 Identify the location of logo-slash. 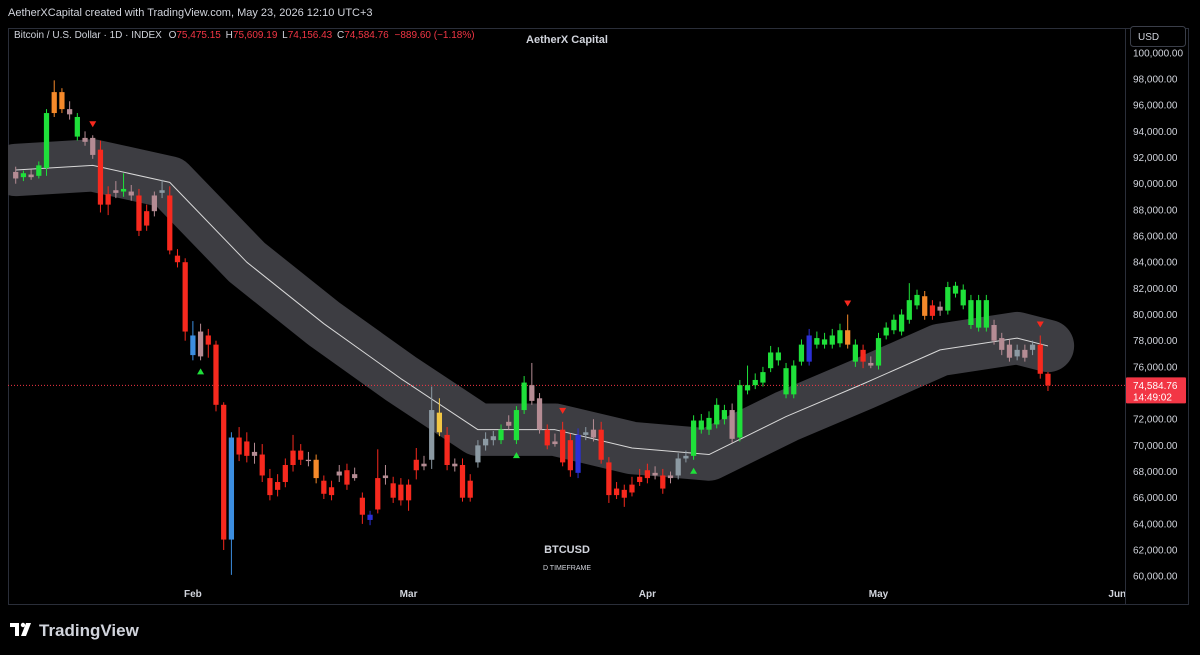
(26, 629).